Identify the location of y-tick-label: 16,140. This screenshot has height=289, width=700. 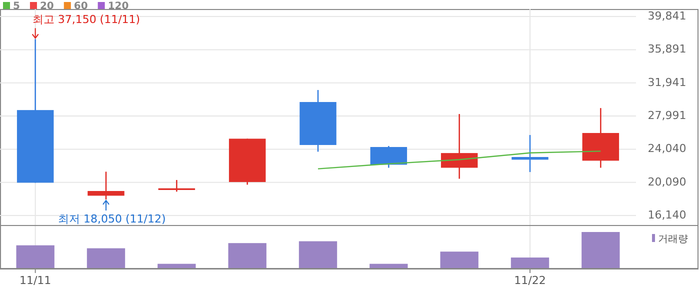
(667, 215).